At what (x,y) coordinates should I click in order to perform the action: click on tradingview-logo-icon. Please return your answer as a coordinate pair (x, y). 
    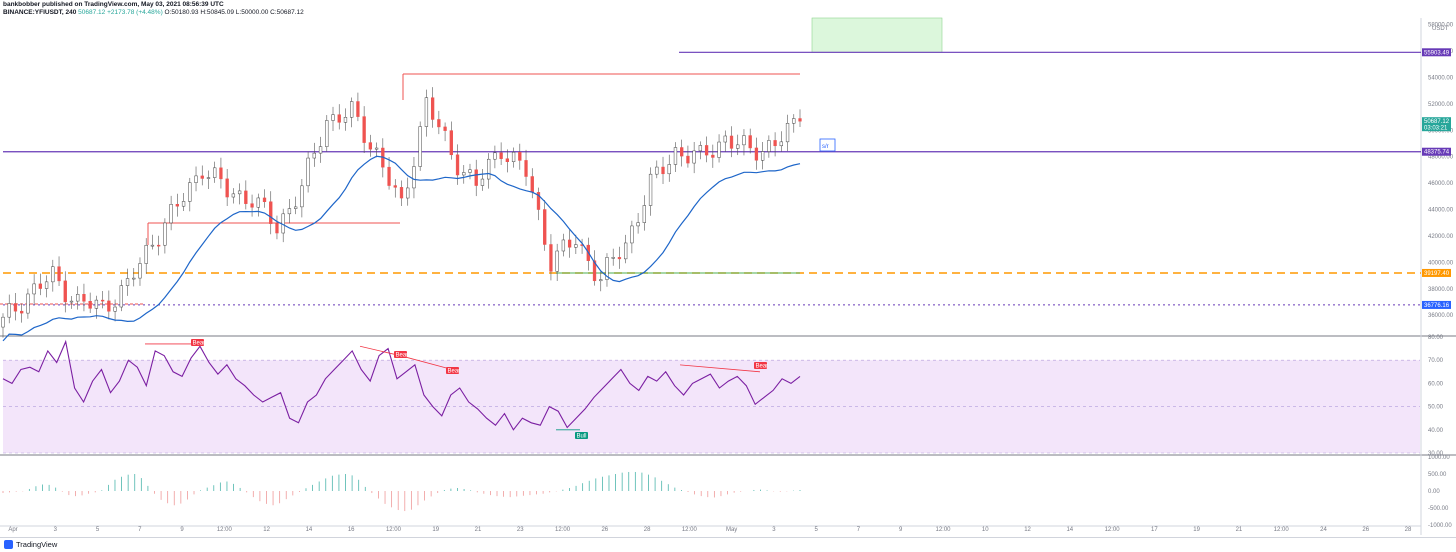
    Looking at the image, I should click on (8, 544).